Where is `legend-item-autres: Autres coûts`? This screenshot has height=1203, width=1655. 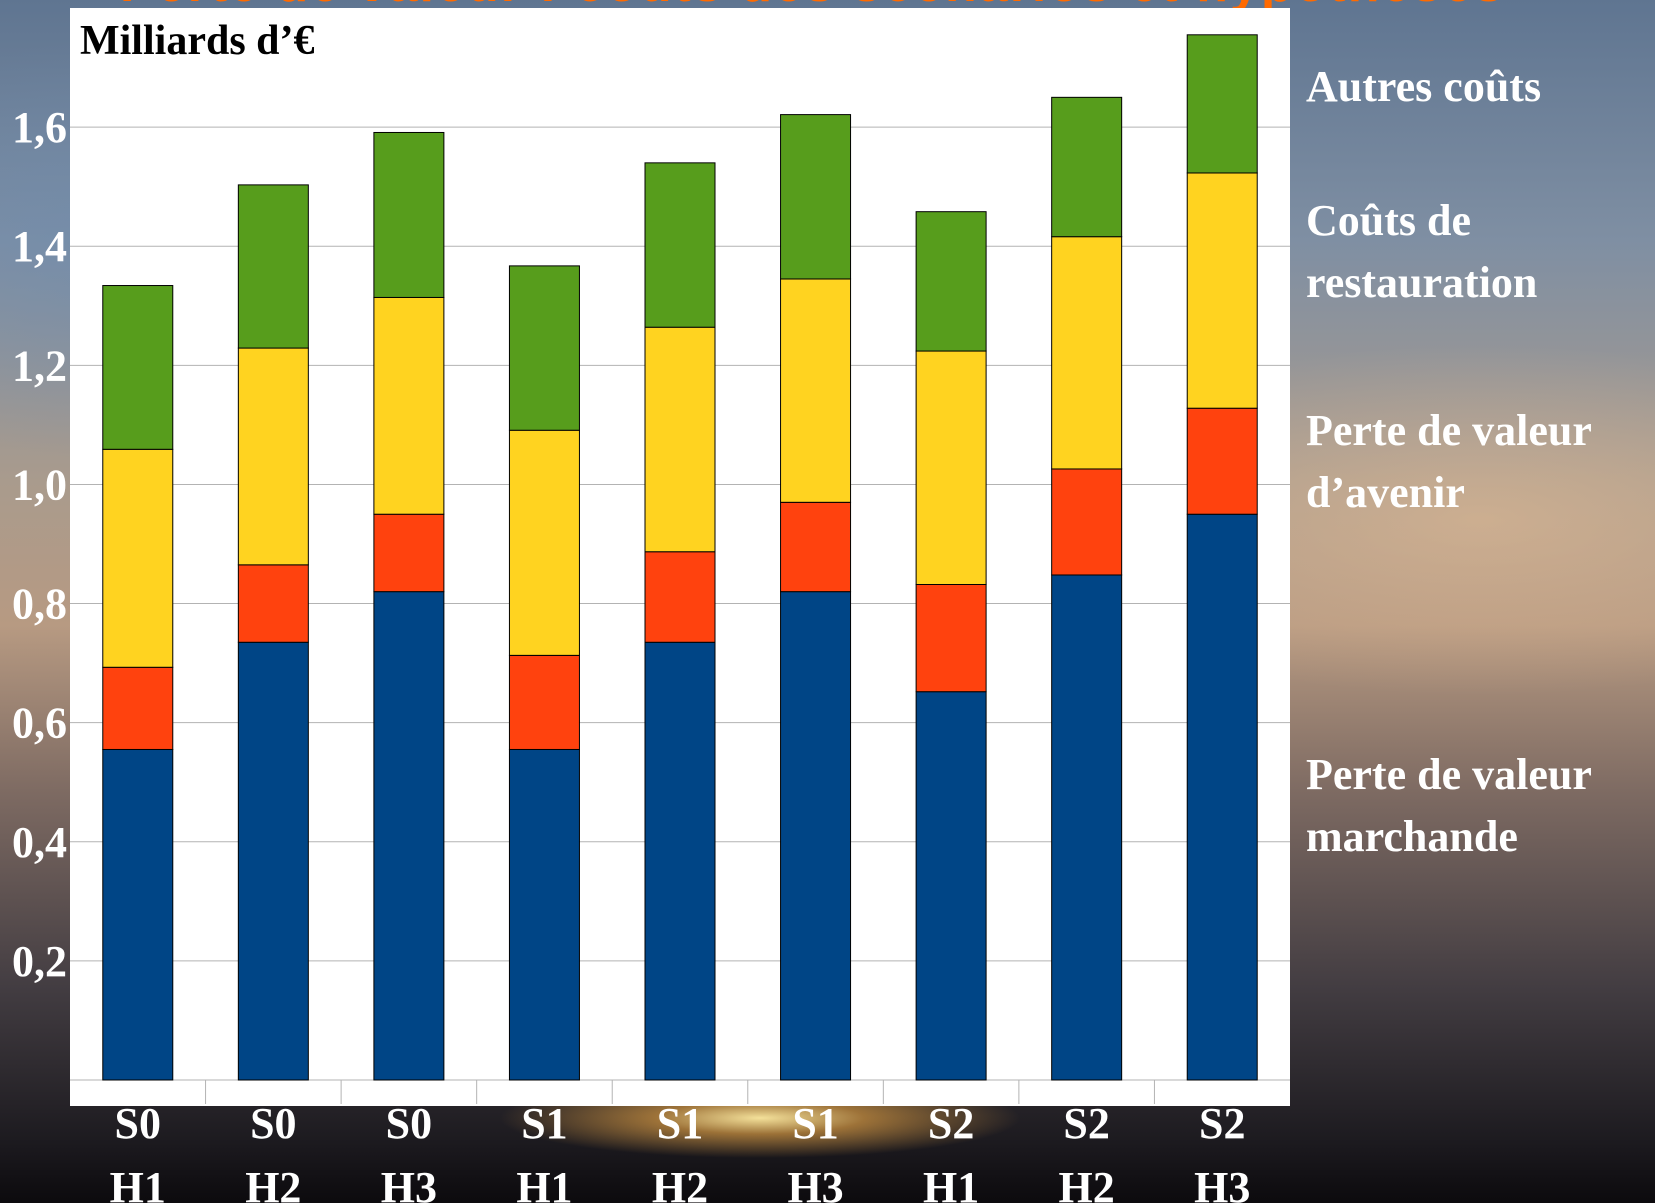
legend-item-autres: Autres coûts is located at coordinates (1480, 87).